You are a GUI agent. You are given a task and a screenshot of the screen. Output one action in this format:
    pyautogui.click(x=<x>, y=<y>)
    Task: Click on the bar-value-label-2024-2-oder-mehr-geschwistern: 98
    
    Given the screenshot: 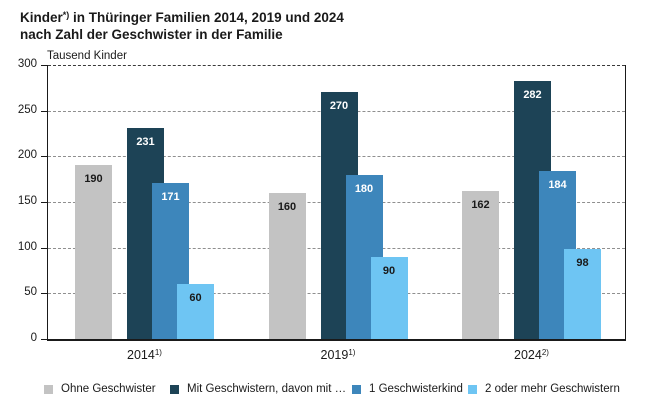 What is the action you would take?
    pyautogui.click(x=582, y=263)
    